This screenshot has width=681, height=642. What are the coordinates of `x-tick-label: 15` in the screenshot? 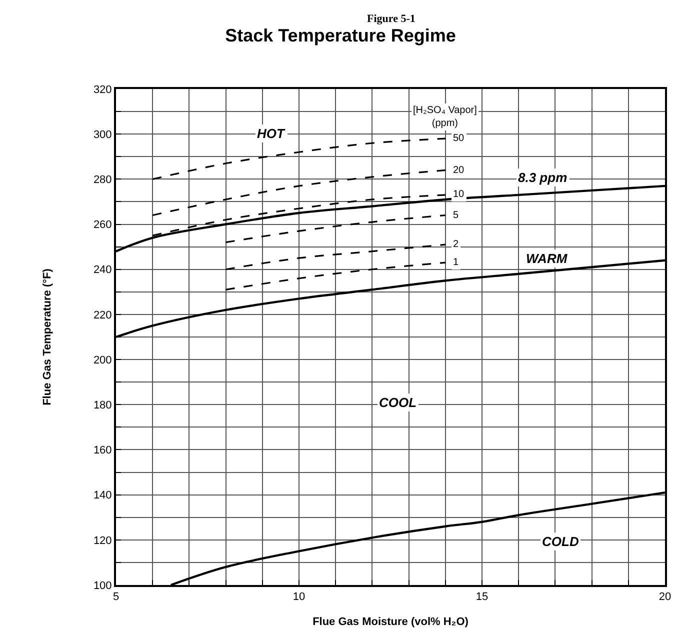 It's located at (482, 597).